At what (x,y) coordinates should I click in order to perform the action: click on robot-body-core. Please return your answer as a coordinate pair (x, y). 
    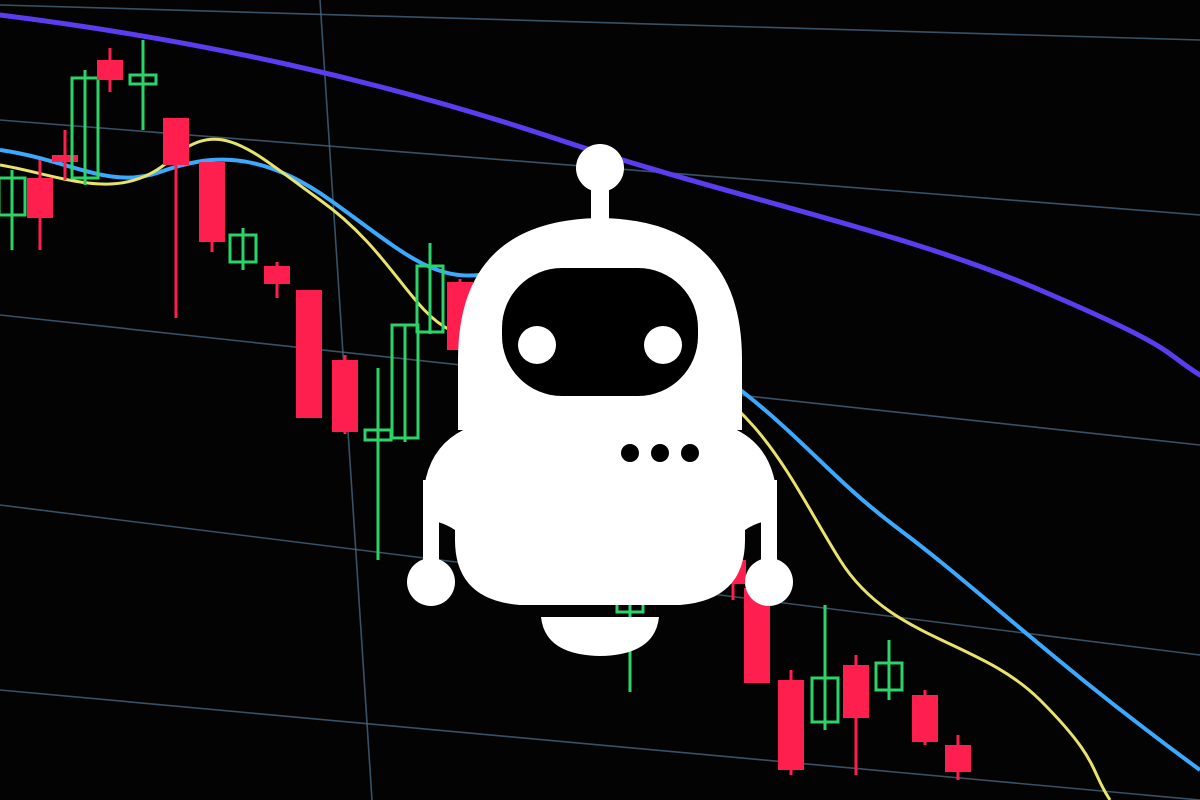
    Looking at the image, I should click on (600, 522).